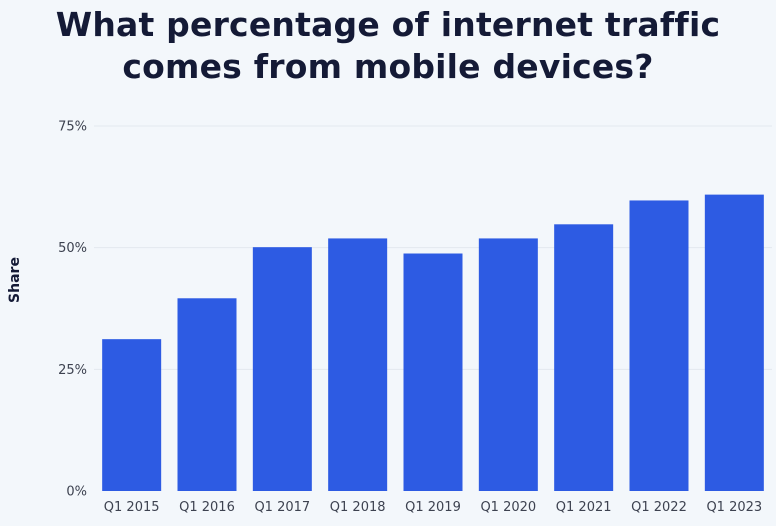  What do you see at coordinates (132, 507) in the screenshot?
I see `x-tick-label: Q1 2015` at bounding box center [132, 507].